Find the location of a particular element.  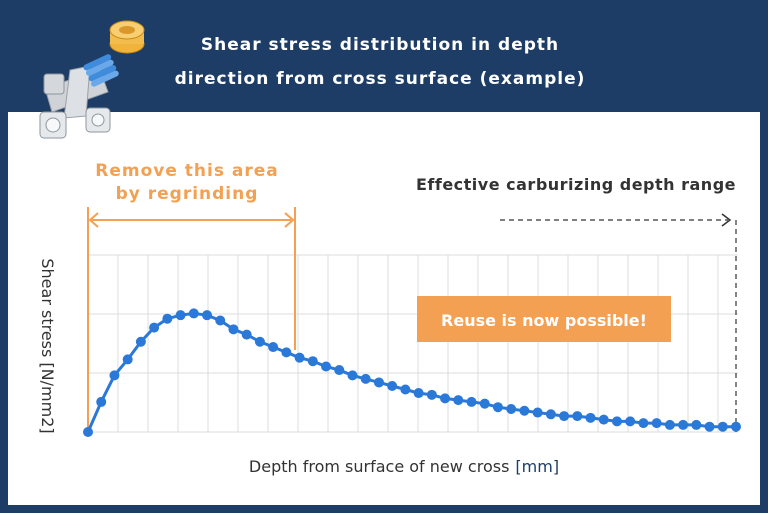

x-axis-label: Depth from surface of new cross [mm] is located at coordinates (404, 466).